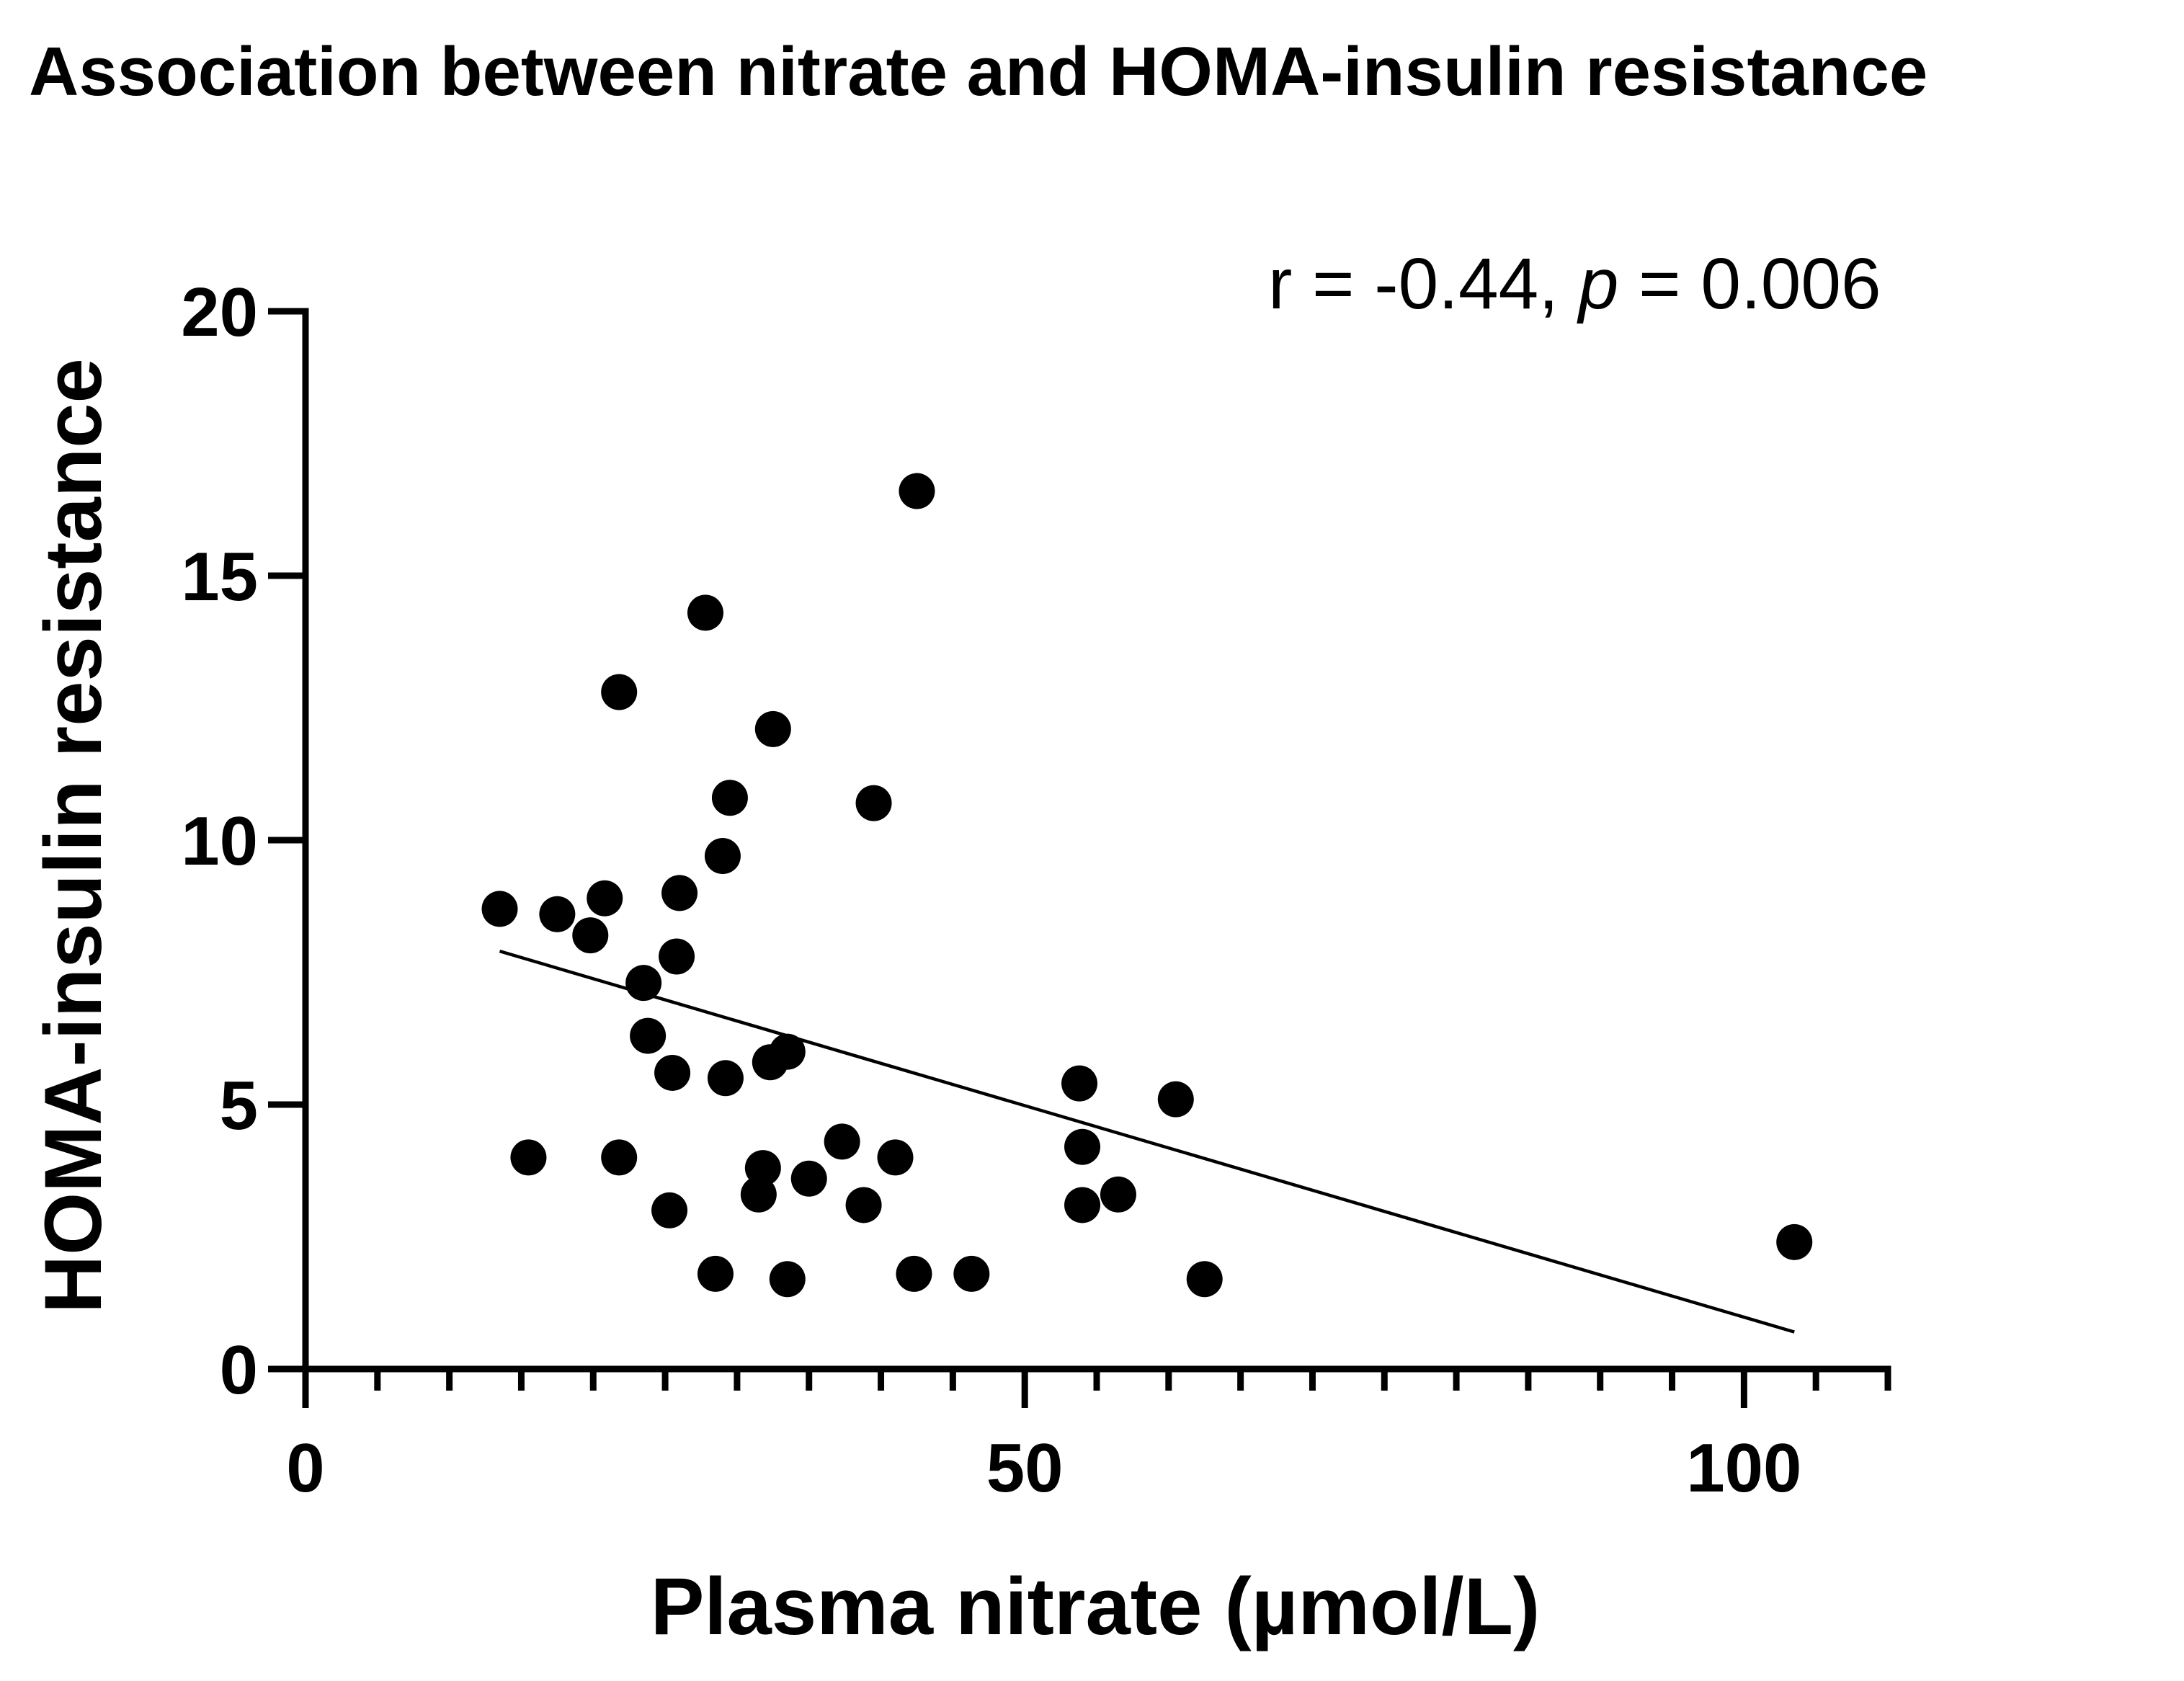 The width and height of the screenshot is (2184, 1681). I want to click on x-tick-label: 0, so click(305, 1468).